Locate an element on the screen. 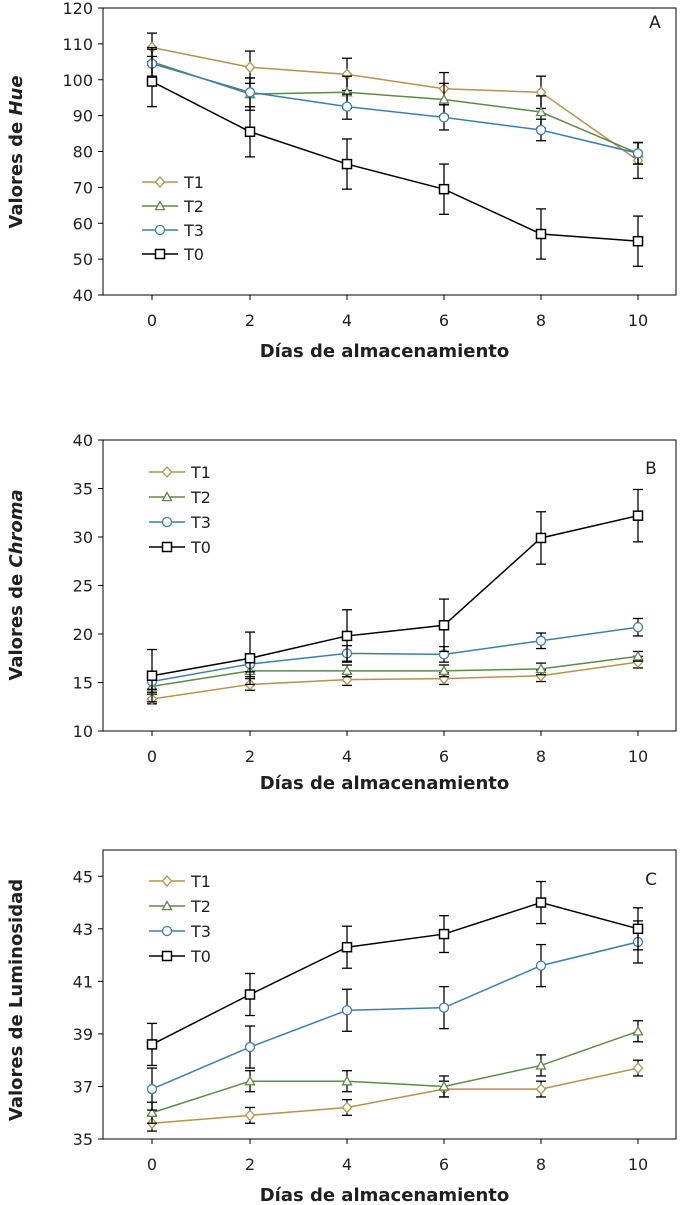 This screenshot has height=1205, width=688. y-tick-label: 41 is located at coordinates (83, 981).